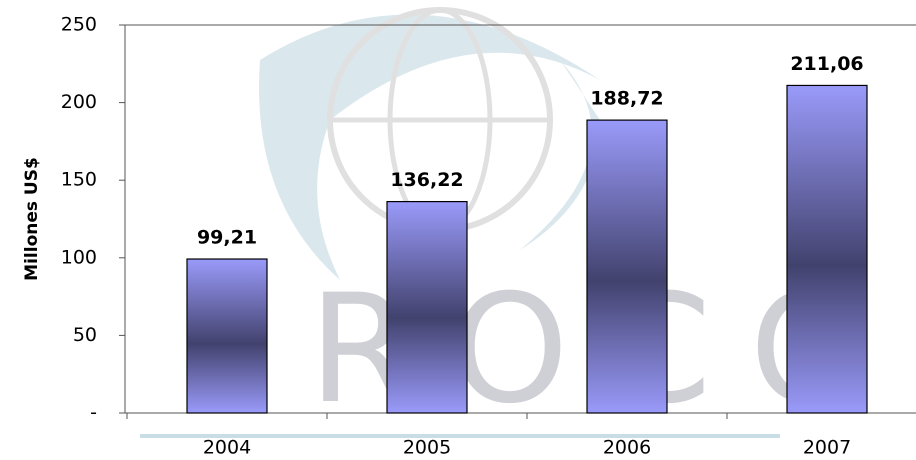  Describe the element at coordinates (827, 448) in the screenshot. I see `x-tick-label: 2007` at that location.